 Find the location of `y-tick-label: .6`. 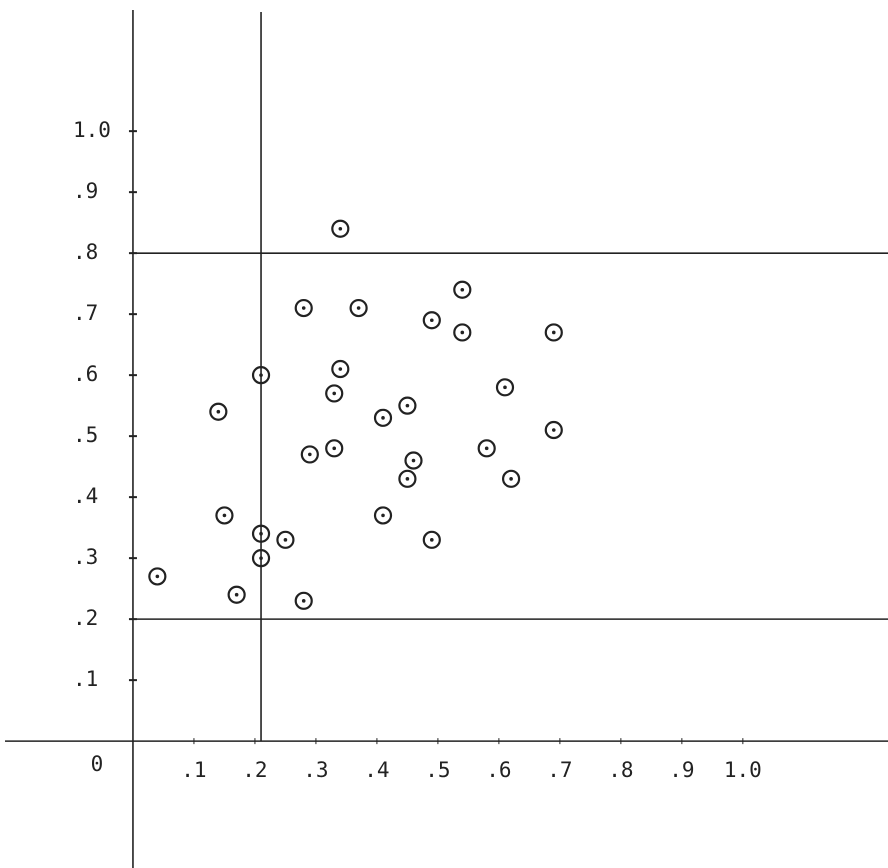

y-tick-label: .6 is located at coordinates (85, 374).